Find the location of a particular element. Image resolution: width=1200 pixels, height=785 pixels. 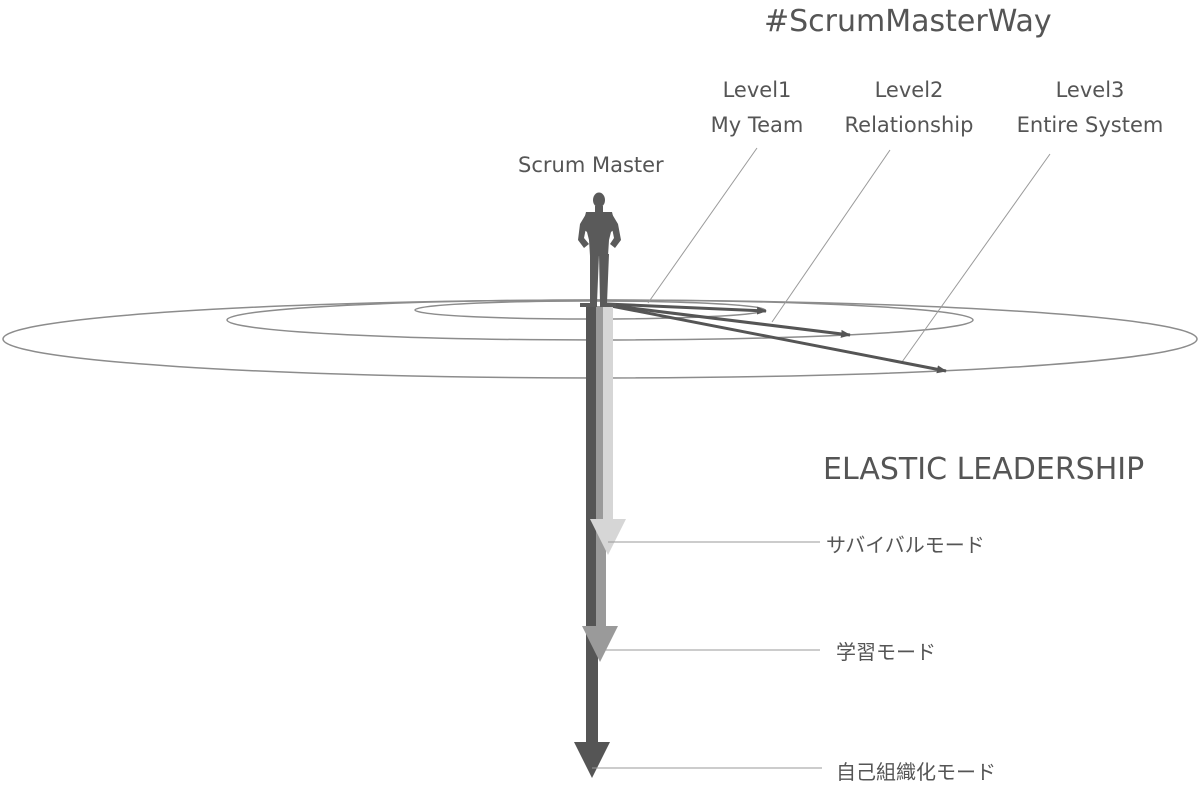

level2-scope: Relationship is located at coordinates (909, 125).